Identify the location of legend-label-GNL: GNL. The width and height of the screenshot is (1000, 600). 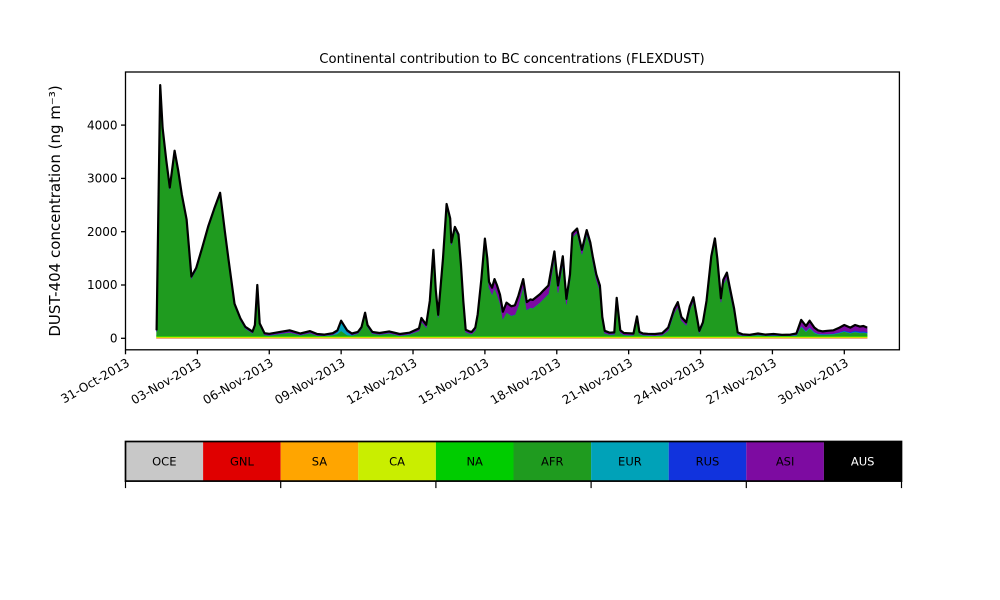
(242, 462).